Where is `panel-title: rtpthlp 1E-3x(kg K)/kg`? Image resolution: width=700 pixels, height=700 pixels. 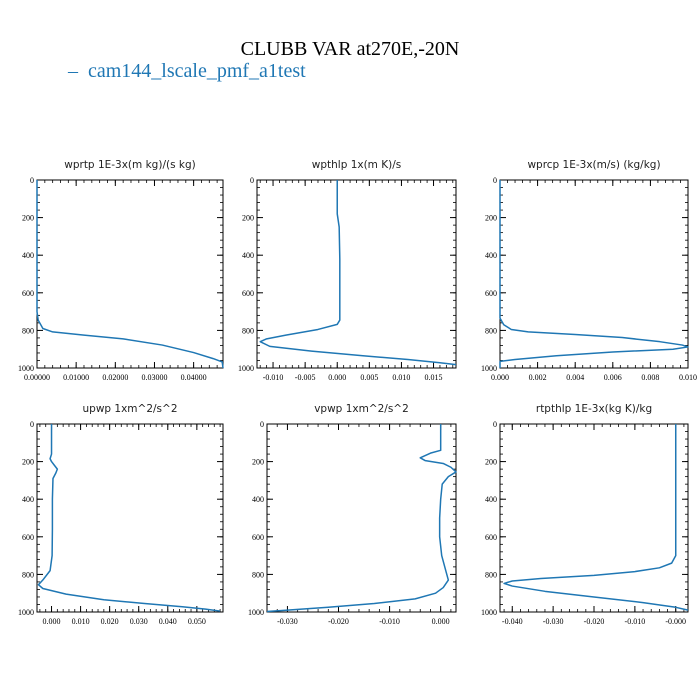
panel-title: rtpthlp 1E-3x(kg K)/kg is located at coordinates (594, 409).